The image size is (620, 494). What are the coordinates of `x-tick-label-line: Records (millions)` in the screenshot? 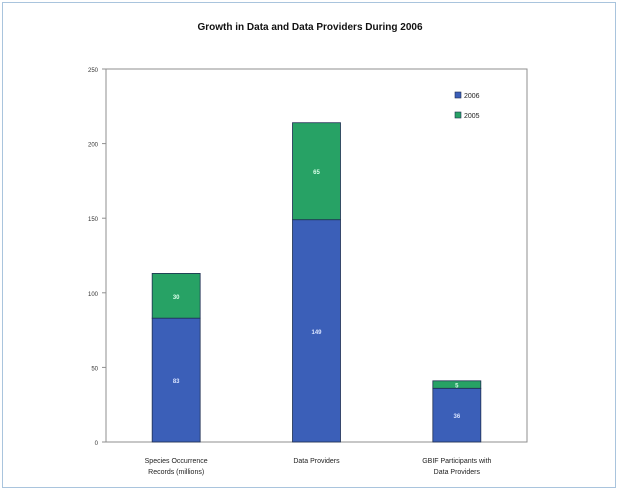 It's located at (176, 472).